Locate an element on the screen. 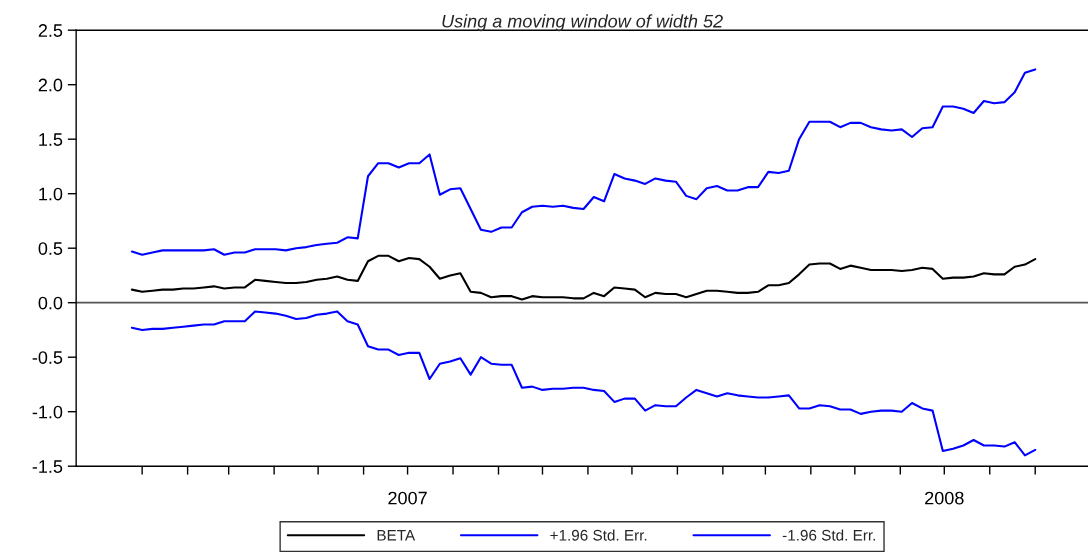 This screenshot has width=1088, height=559. legend-label: -1.96 Std. Err. is located at coordinates (828, 535).